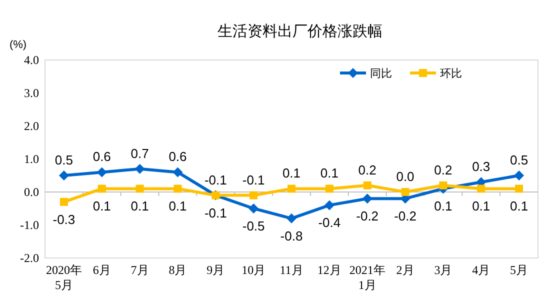 This screenshot has width=554, height=308. What do you see at coordinates (519, 270) in the screenshot?
I see `x-tick-label: 5月` at bounding box center [519, 270].